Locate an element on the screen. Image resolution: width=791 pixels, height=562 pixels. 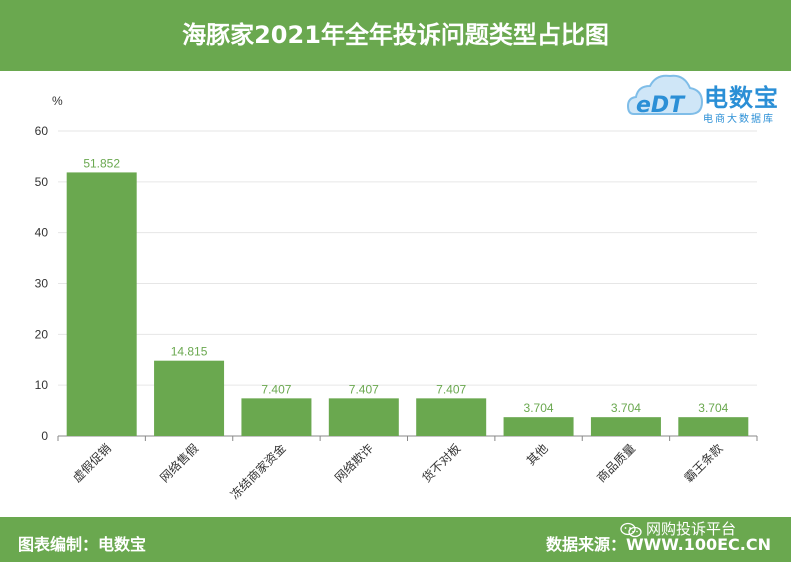
x-tick-label: 霸王条款 is located at coordinates (704, 463).